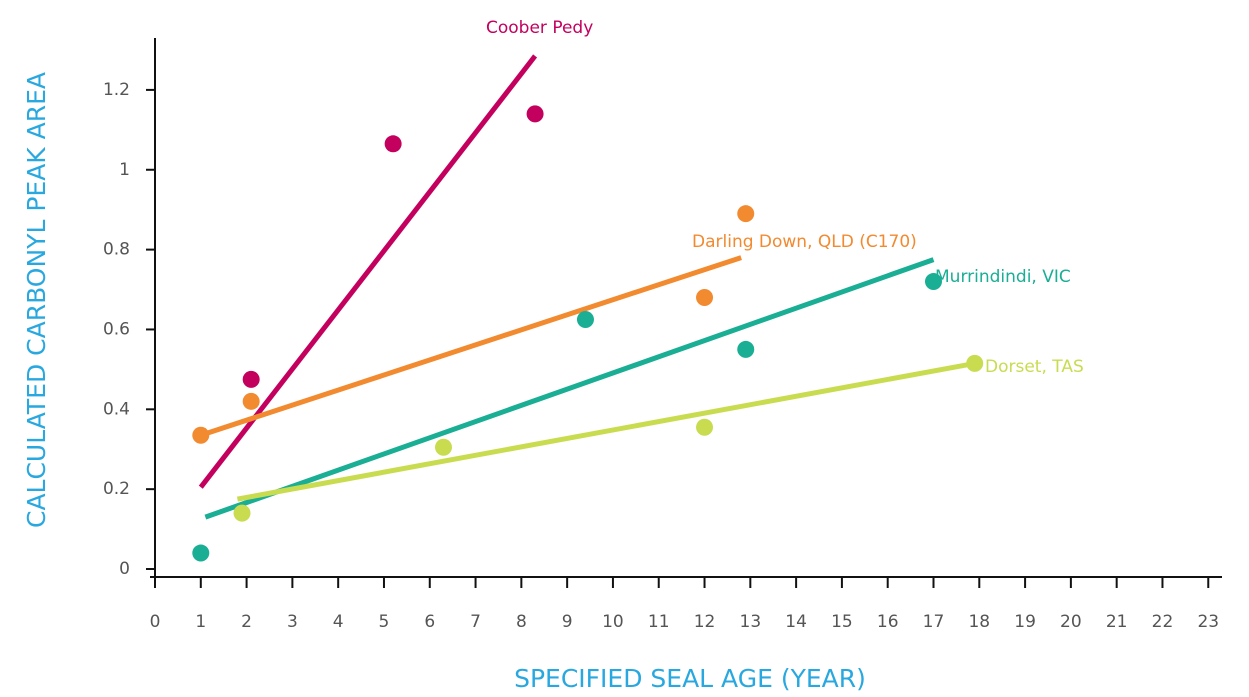  Describe the element at coordinates (567, 622) in the screenshot. I see `x-tick-label: 9` at that location.